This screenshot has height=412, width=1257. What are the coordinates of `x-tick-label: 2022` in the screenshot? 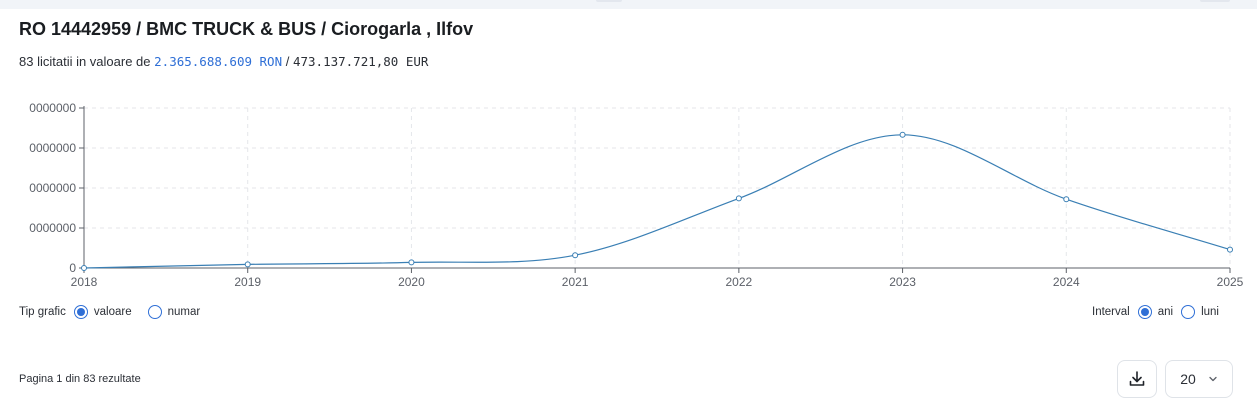 It's located at (739, 282).